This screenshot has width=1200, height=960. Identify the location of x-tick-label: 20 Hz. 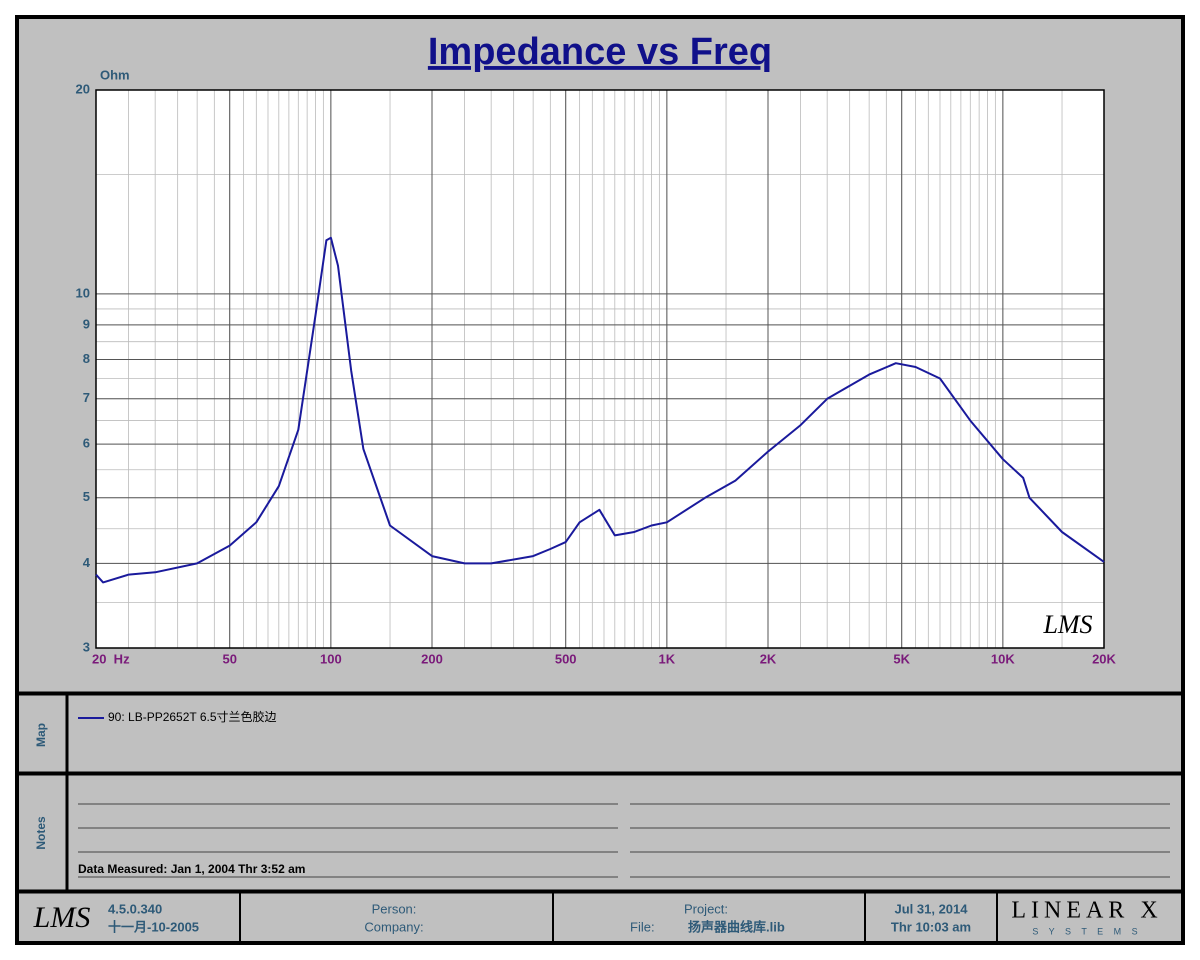
(111, 658).